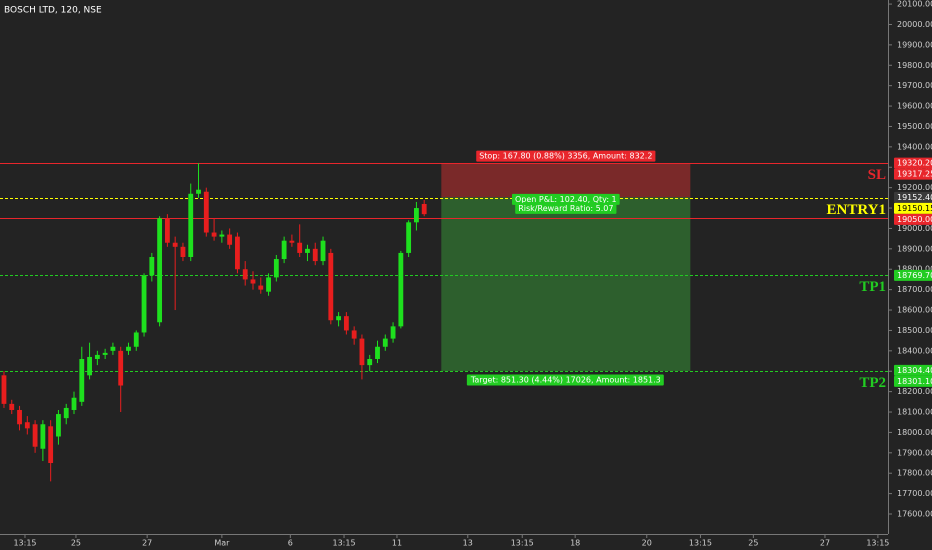  I want to click on price-badge: 19050.00, so click(914, 219).